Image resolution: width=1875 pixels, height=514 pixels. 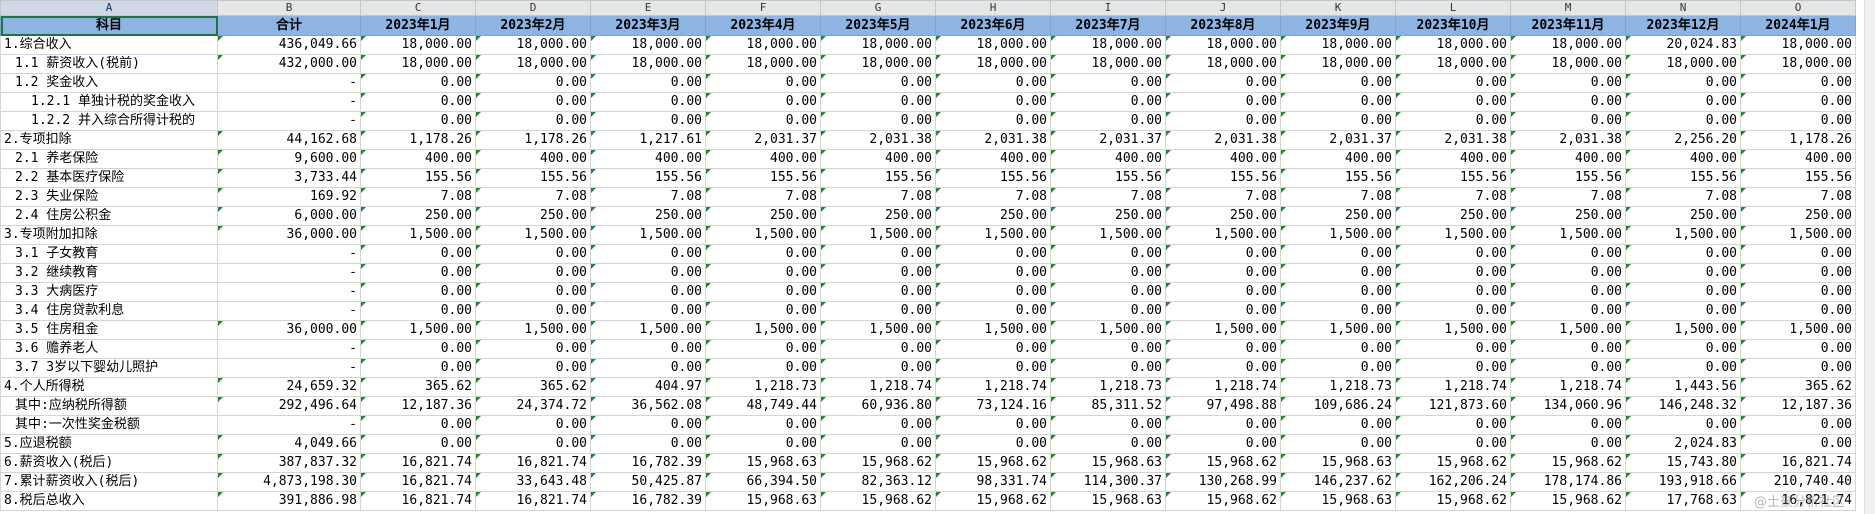 I want to click on column-letter-M: M, so click(x=1568, y=8).